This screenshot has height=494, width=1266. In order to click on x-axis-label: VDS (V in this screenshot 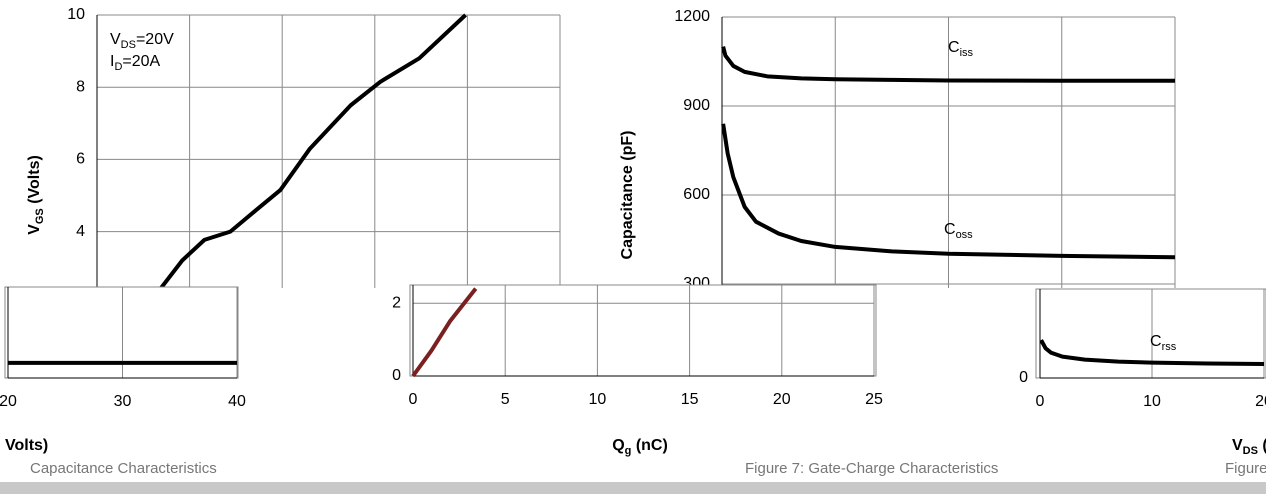, I will do `click(1249, 447)`.